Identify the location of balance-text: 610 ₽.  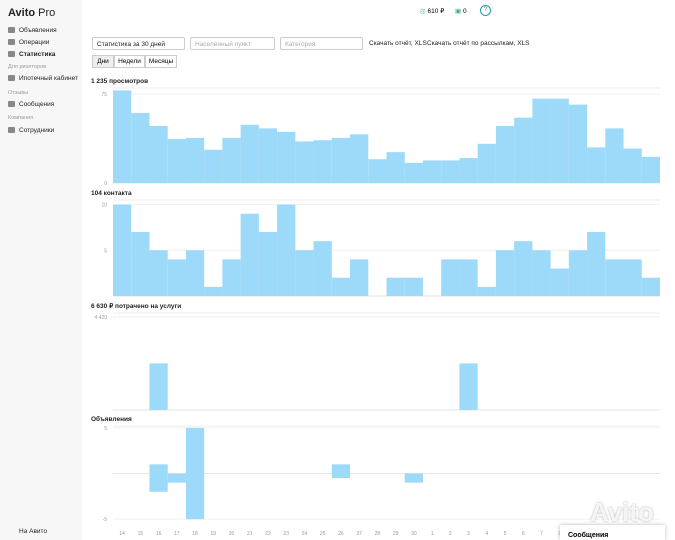
(436, 11).